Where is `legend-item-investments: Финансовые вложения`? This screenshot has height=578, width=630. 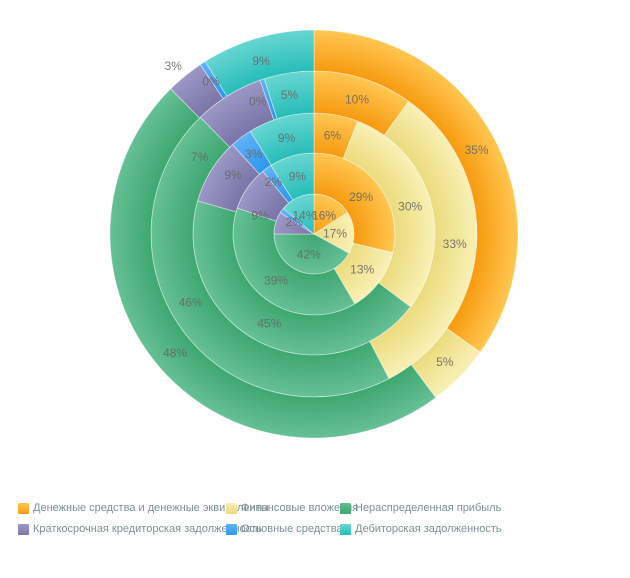
legend-item-investments: Финансовые вложения is located at coordinates (292, 508).